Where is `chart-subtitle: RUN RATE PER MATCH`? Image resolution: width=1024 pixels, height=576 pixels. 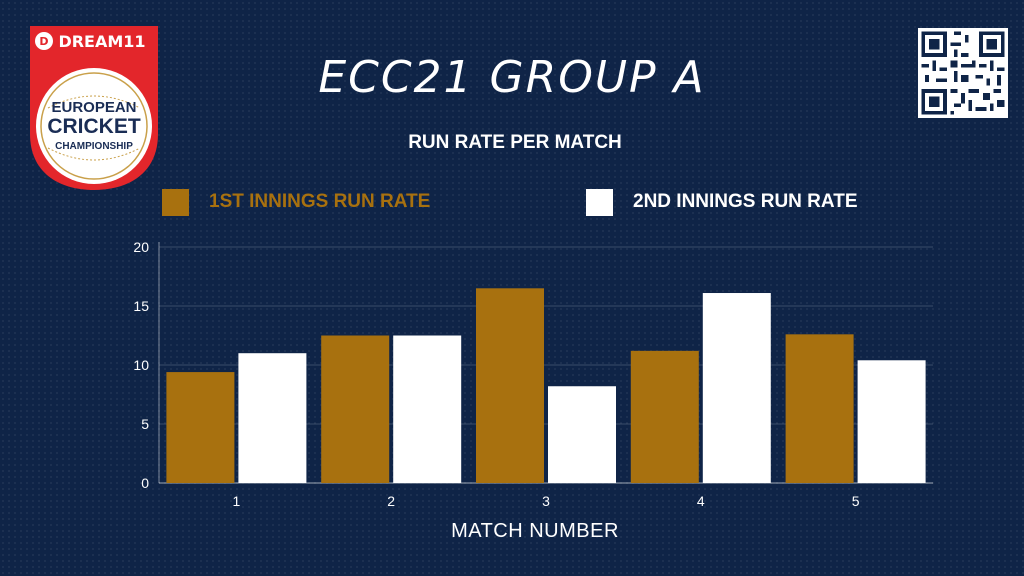
chart-subtitle: RUN RATE PER MATCH is located at coordinates (515, 142).